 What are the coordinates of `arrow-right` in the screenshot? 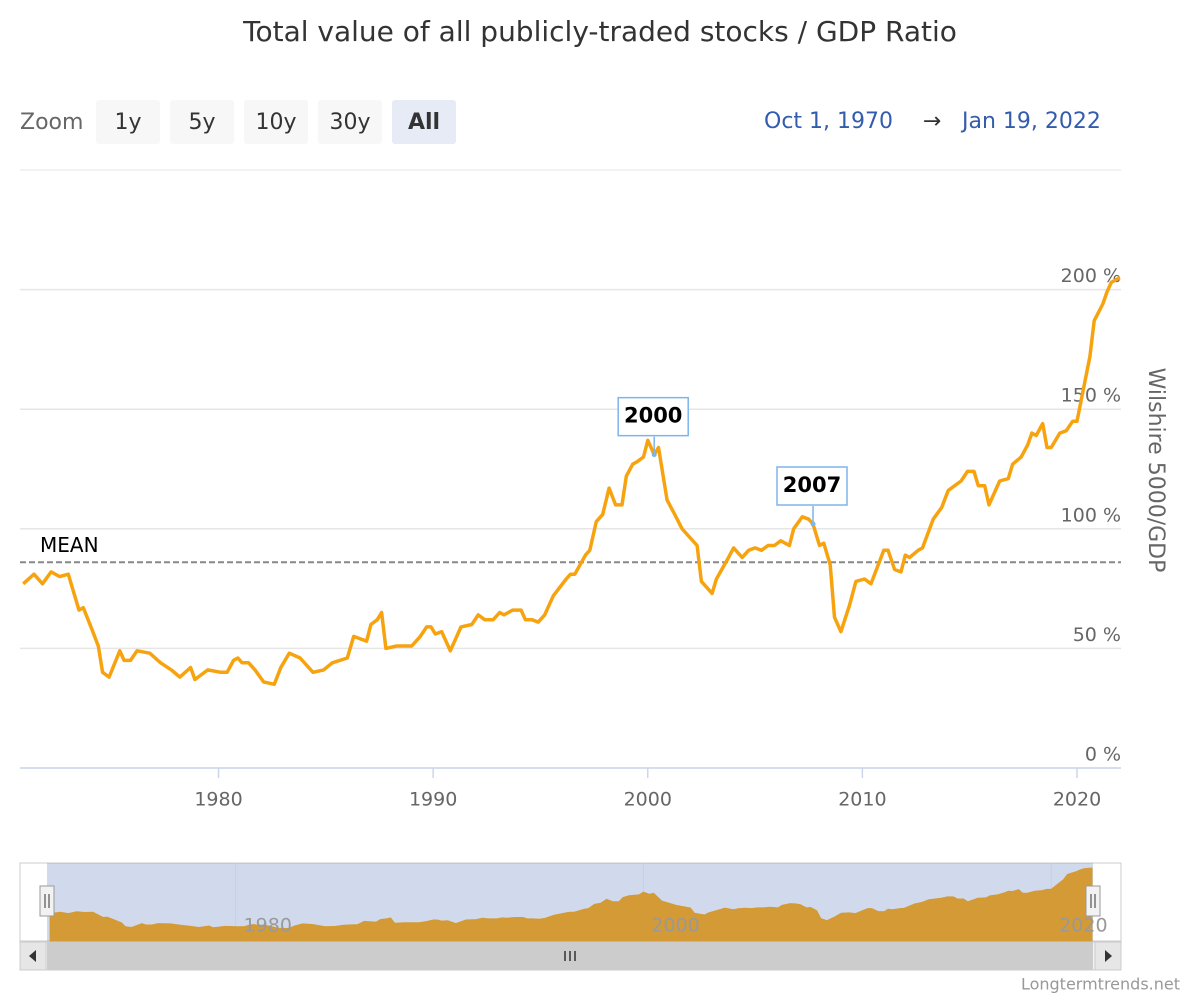 It's located at (1108, 956).